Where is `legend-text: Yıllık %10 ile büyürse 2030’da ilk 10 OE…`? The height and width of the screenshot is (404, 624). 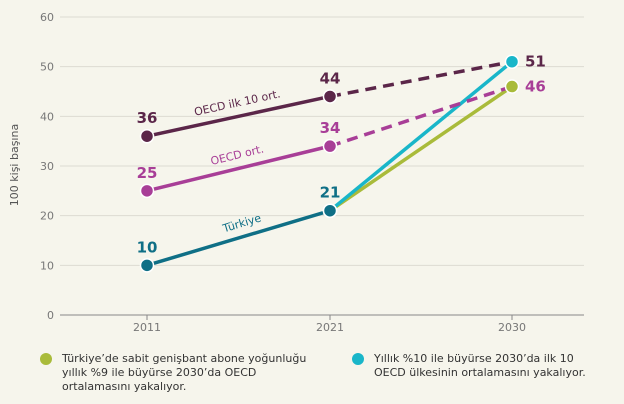
legend-text: Yıllık %10 ile büyürse 2030’da ilk 10 OE… is located at coordinates (480, 365).